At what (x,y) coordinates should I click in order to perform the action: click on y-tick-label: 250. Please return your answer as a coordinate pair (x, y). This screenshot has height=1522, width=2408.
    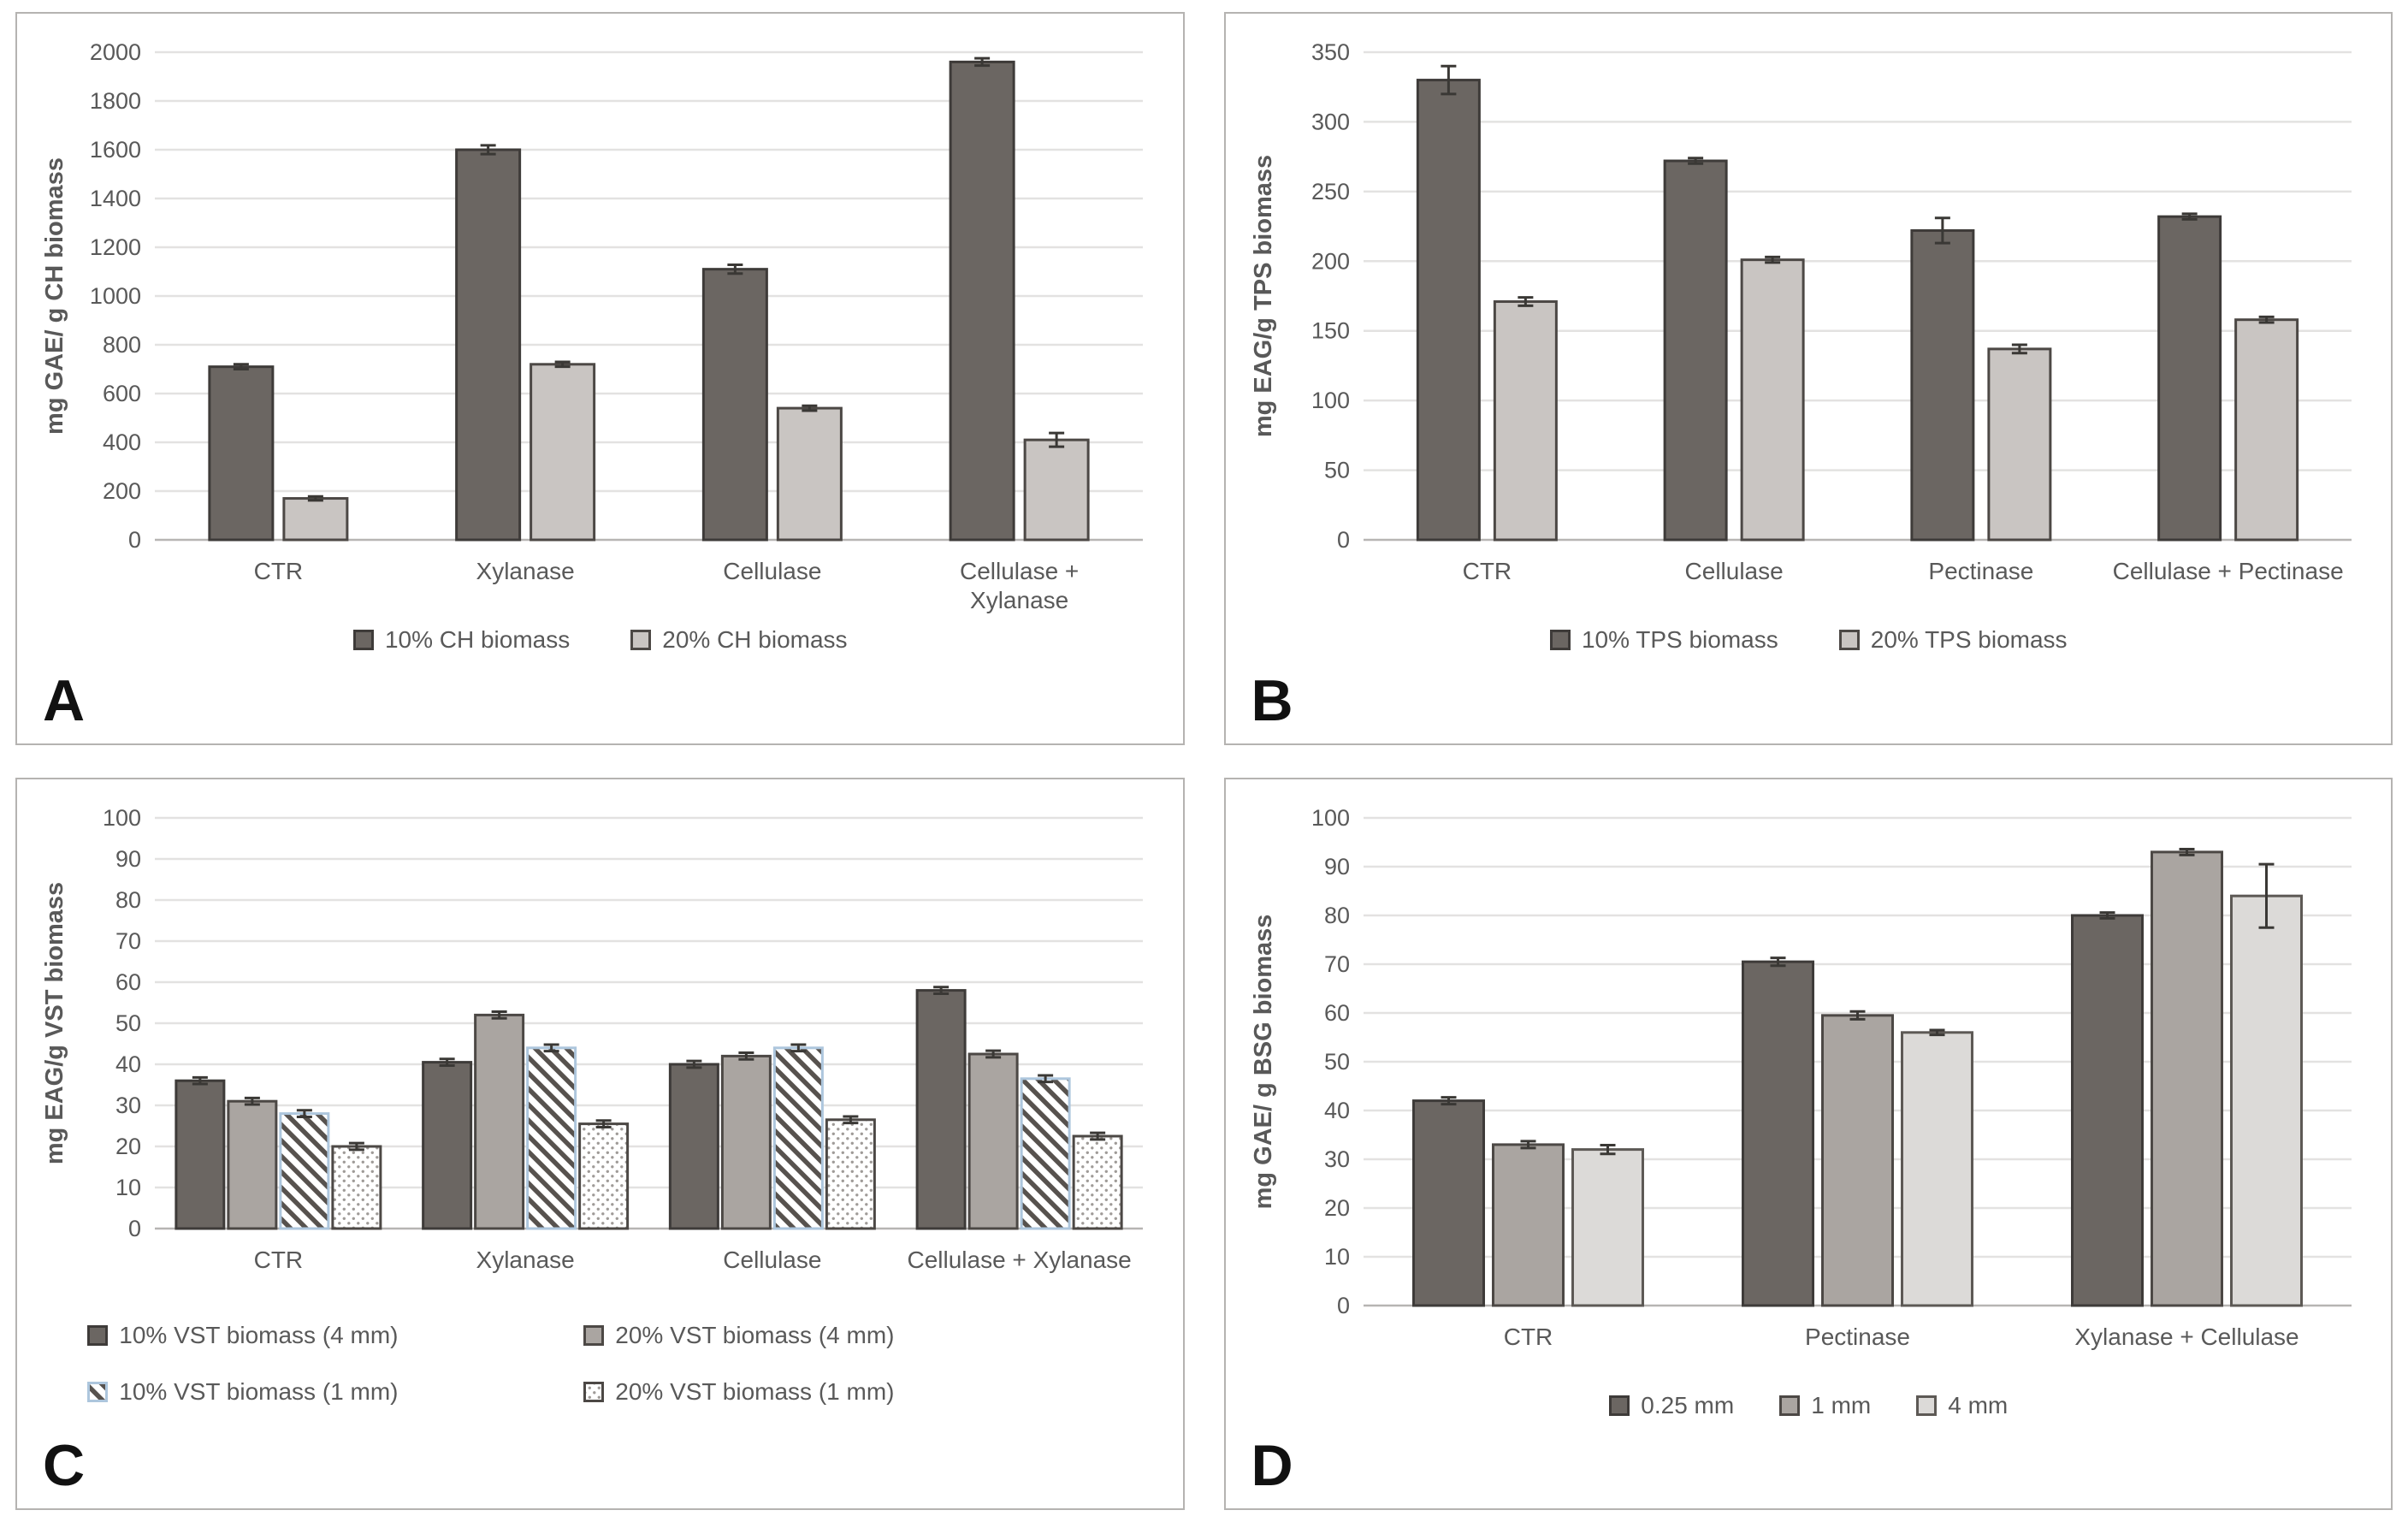
    Looking at the image, I should click on (1330, 191).